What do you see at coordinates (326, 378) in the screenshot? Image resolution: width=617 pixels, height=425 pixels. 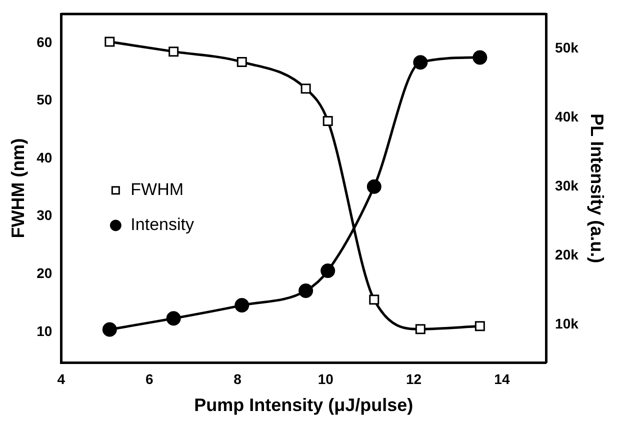 I see `x-tick-label: 10` at bounding box center [326, 378].